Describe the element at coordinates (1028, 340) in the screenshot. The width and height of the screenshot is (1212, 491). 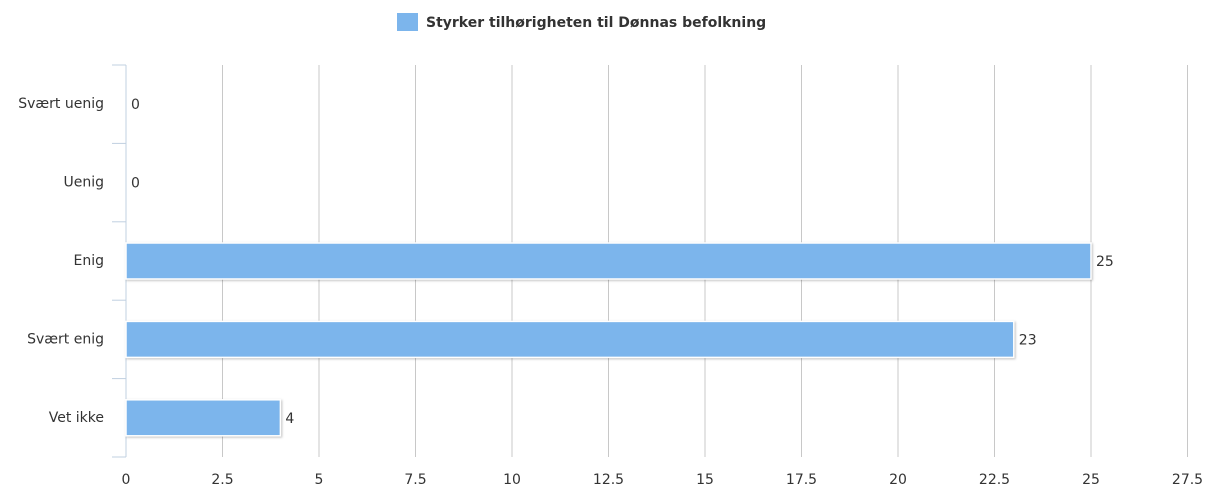
I see `data-label: 23` at that location.